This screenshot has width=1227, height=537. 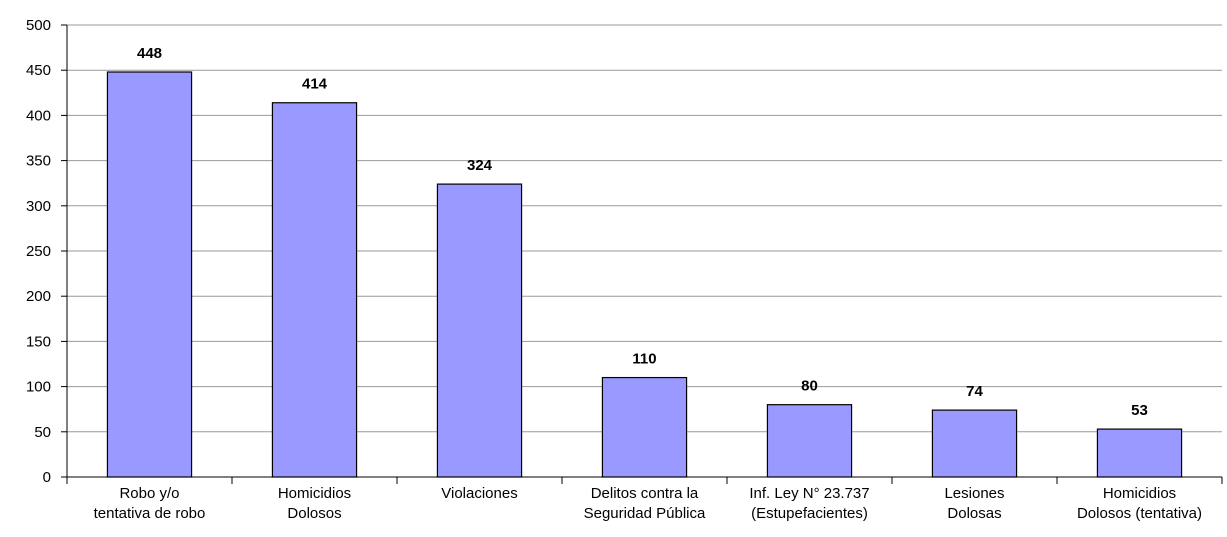 What do you see at coordinates (149, 493) in the screenshot?
I see `x-tick-label-line: Robo y/o` at bounding box center [149, 493].